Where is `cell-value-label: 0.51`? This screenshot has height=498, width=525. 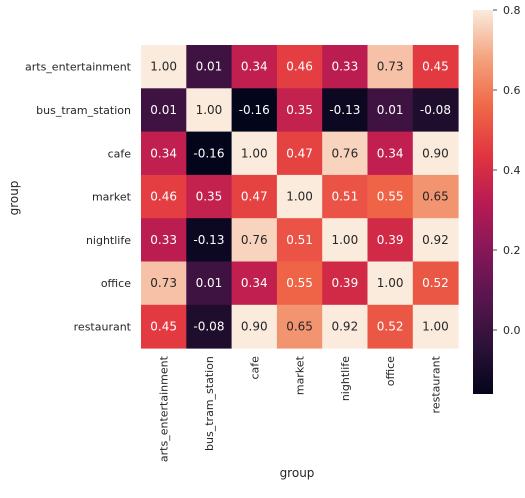
cell-value-label: 0.51 is located at coordinates (344, 197).